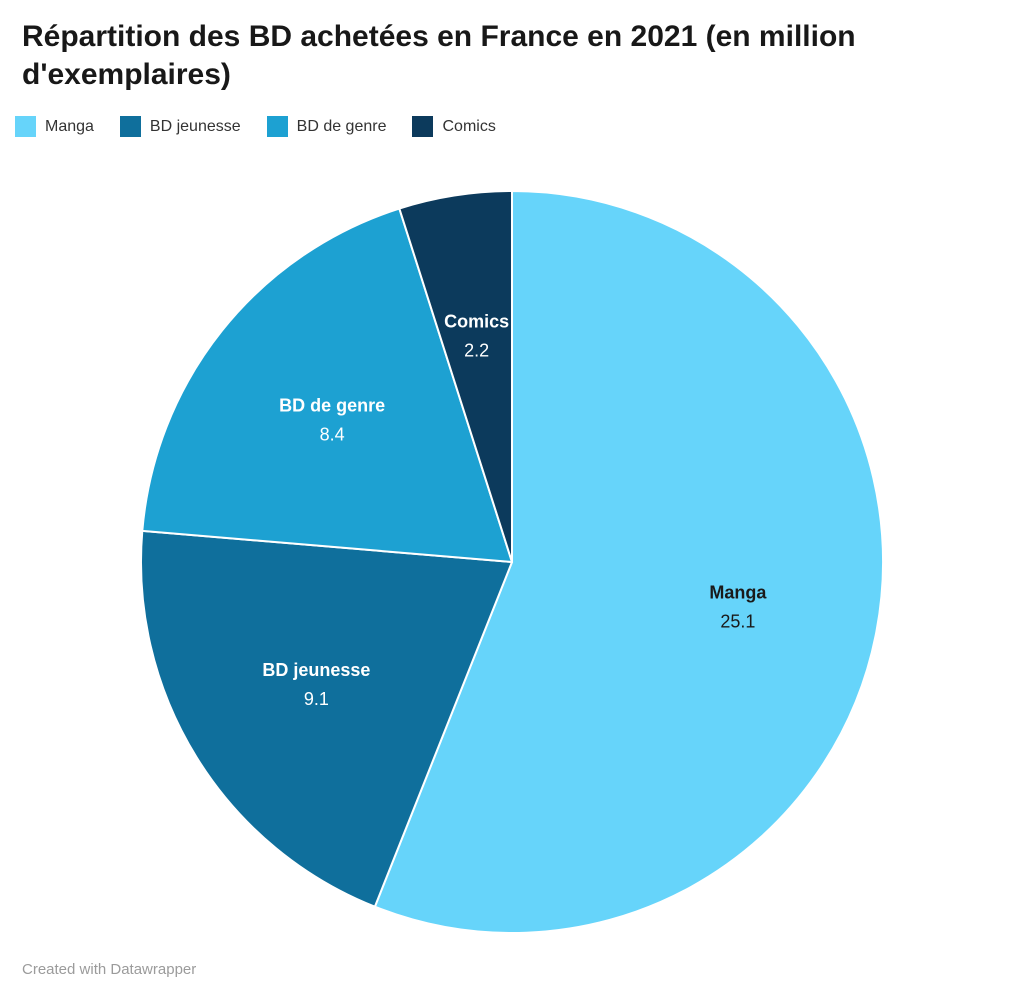 Image resolution: width=1024 pixels, height=1006 pixels. Describe the element at coordinates (455, 376) in the screenshot. I see `pie-slice-comics` at that location.